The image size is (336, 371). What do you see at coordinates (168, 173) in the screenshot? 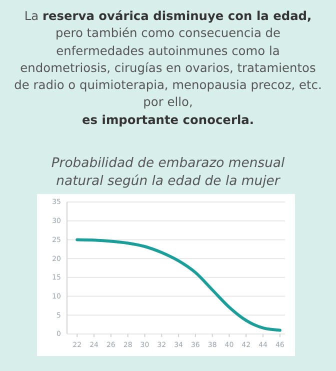
I see `chart-title: Probabilidad de embarazo mensual natural según la edad de la mujer` at bounding box center [168, 173].